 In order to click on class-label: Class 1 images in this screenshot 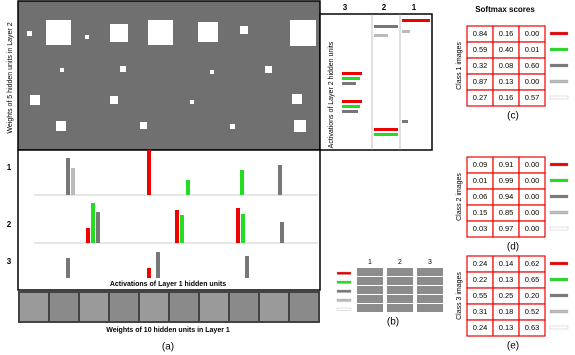, I will do `click(459, 66)`.